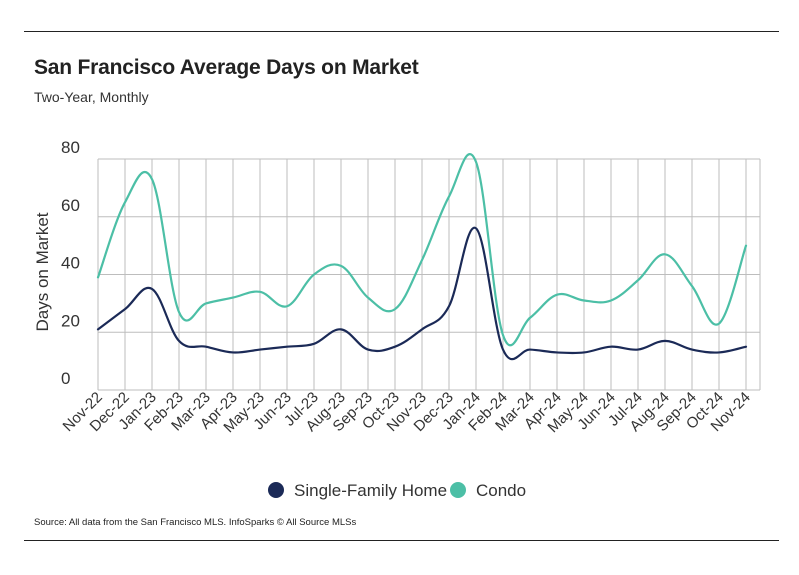 Image resolution: width=799 pixels, height=575 pixels. I want to click on top-rule, so click(401, 31).